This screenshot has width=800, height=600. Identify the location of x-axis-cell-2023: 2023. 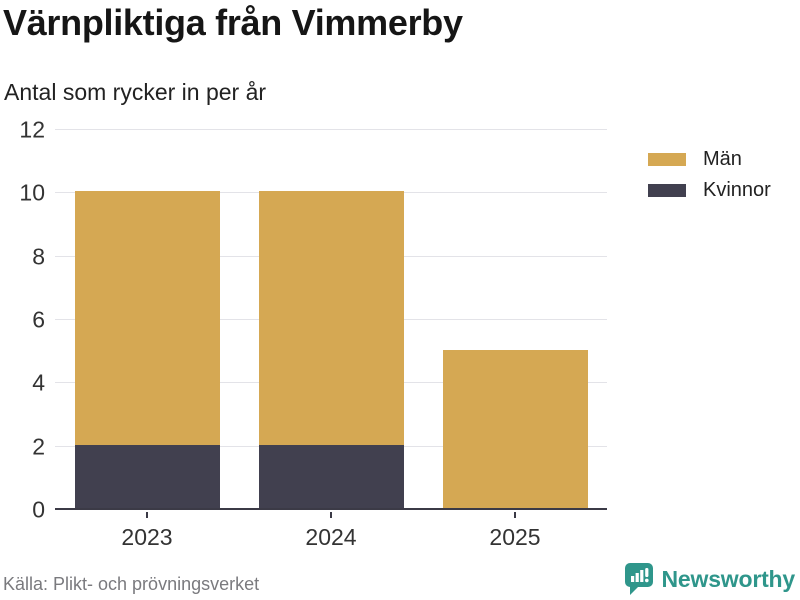
(147, 531).